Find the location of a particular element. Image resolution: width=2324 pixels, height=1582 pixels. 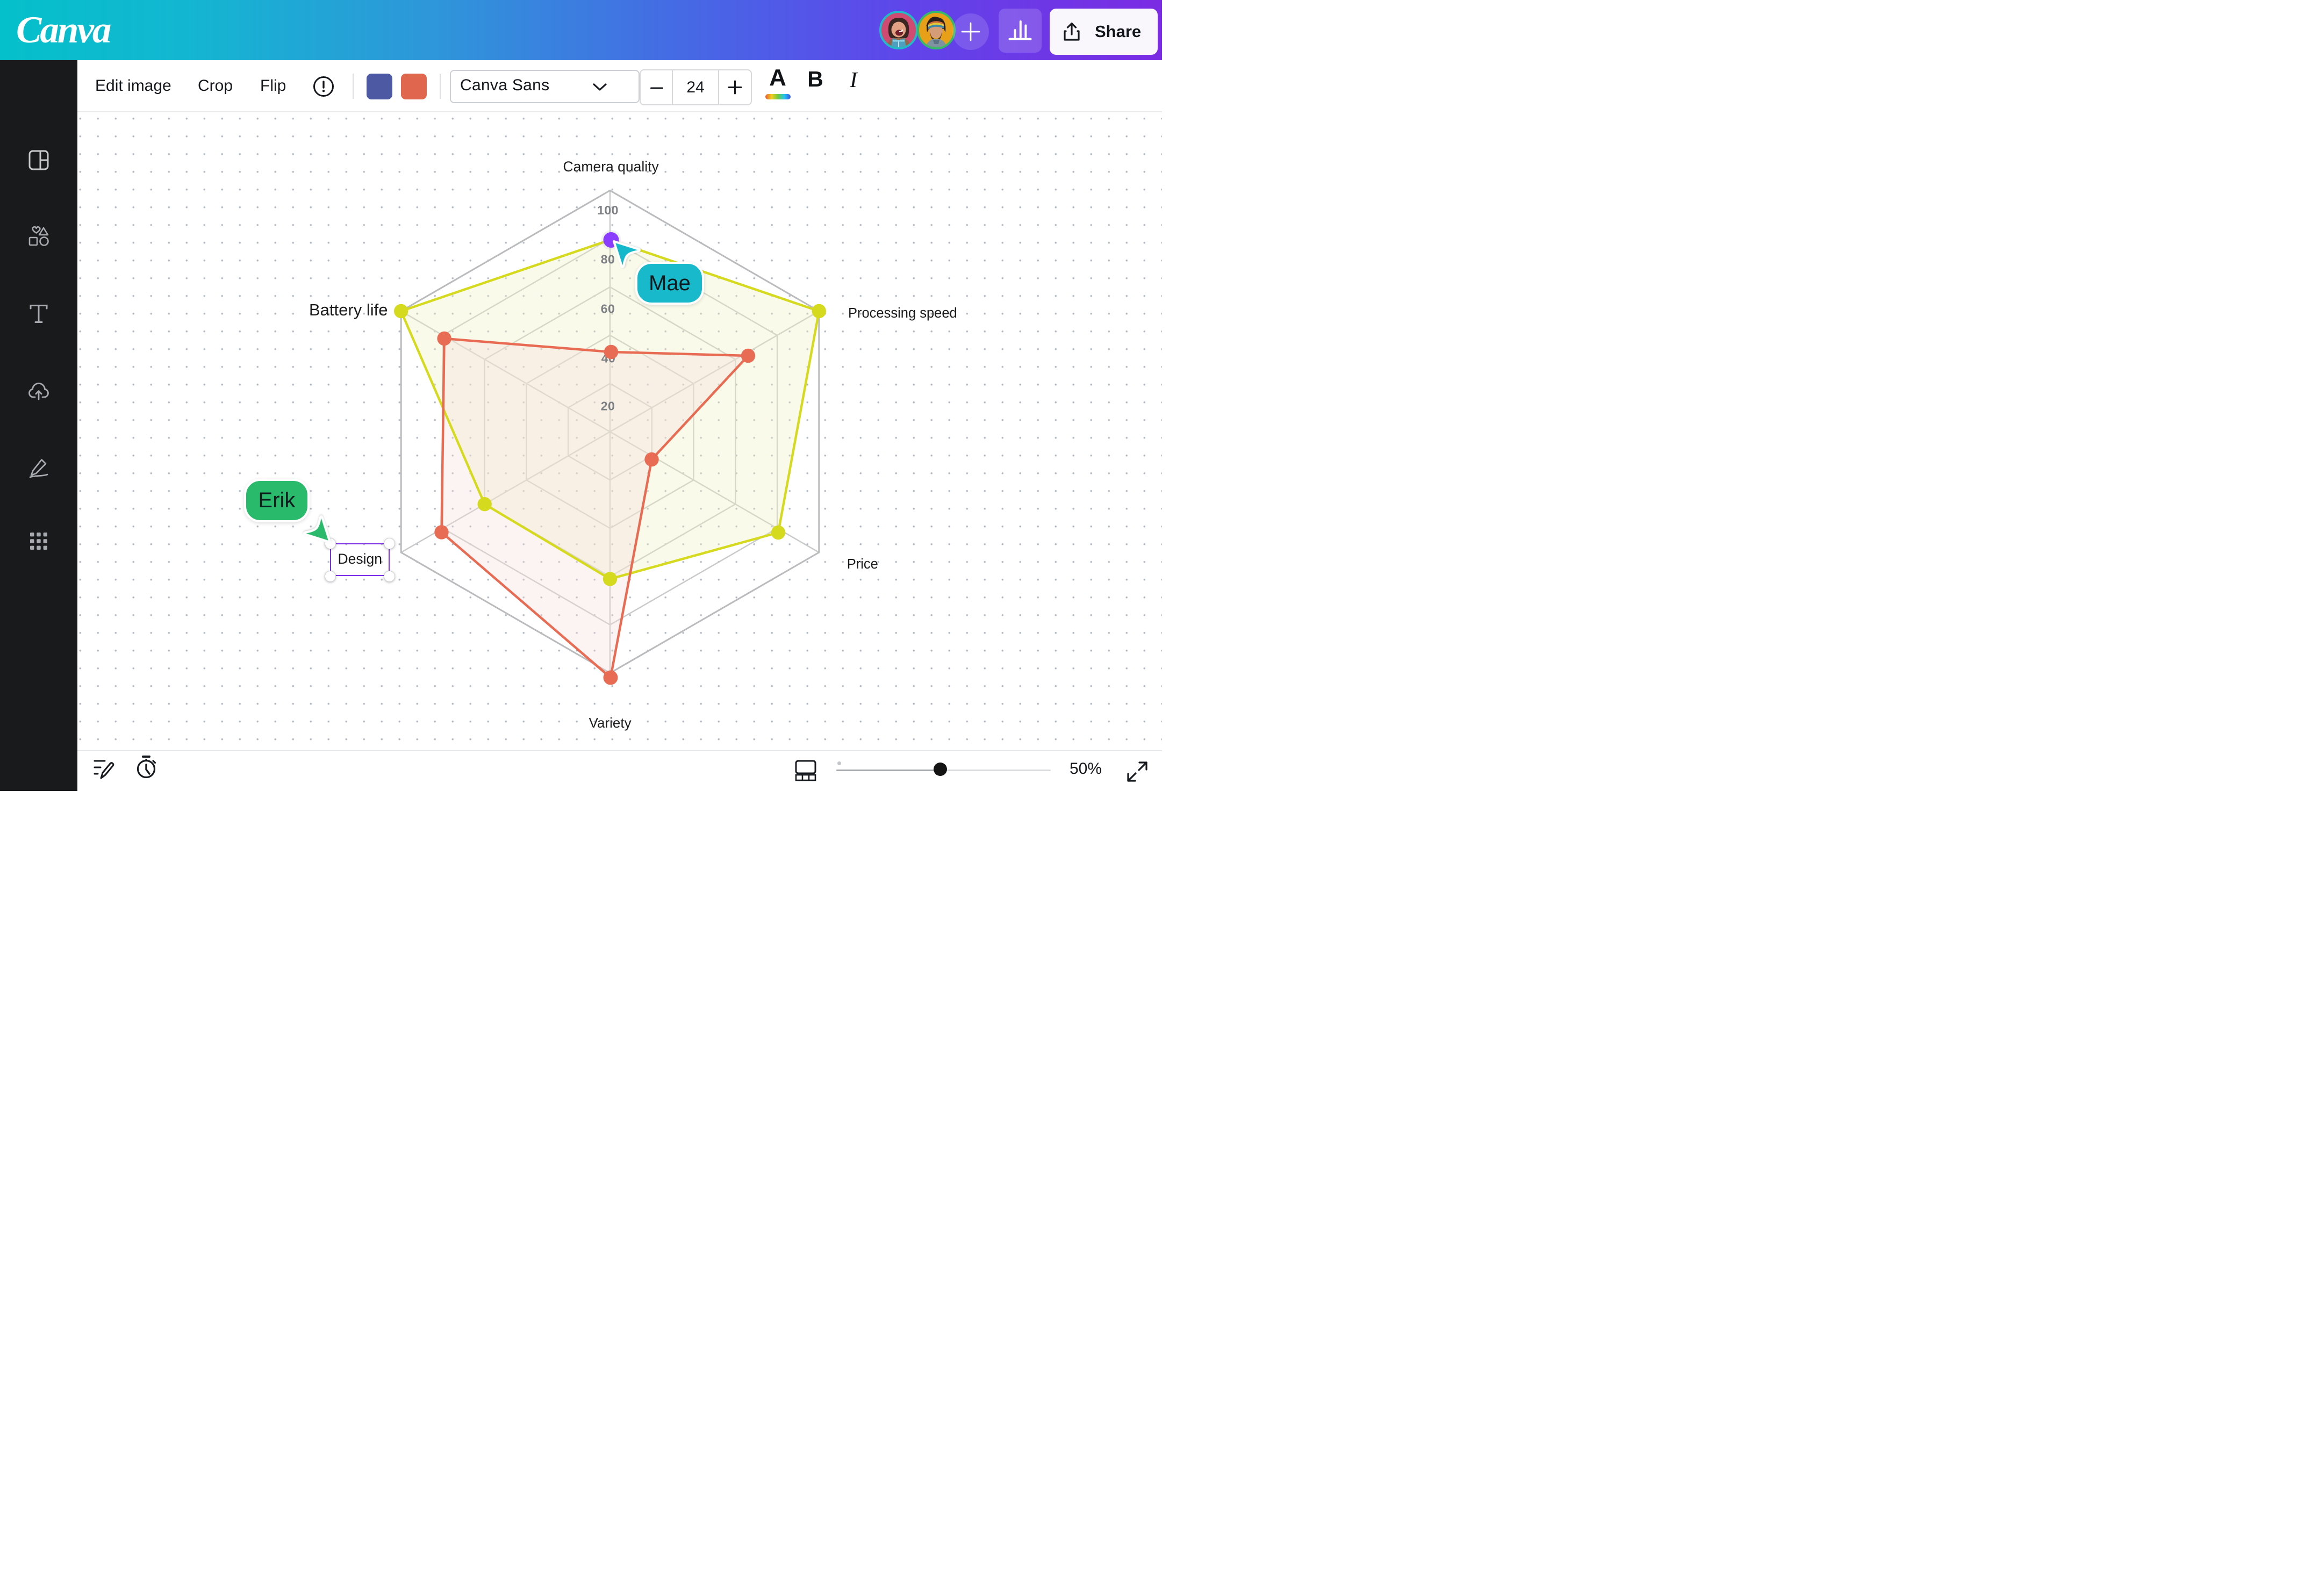

svg-text: 20 is located at coordinates (608, 406).